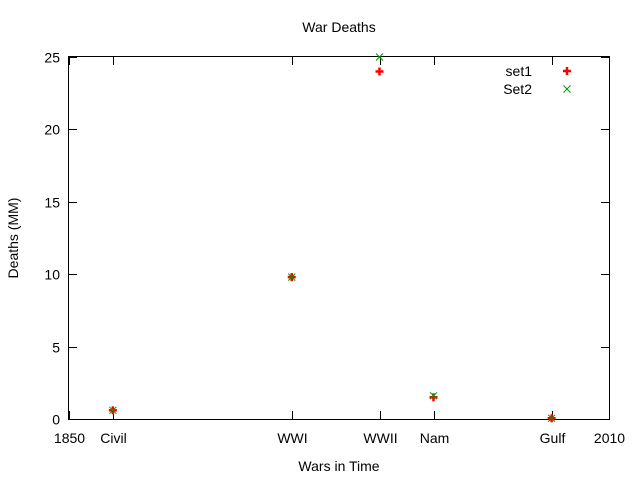  I want to click on legend-label-set2: Set2, so click(517, 89).